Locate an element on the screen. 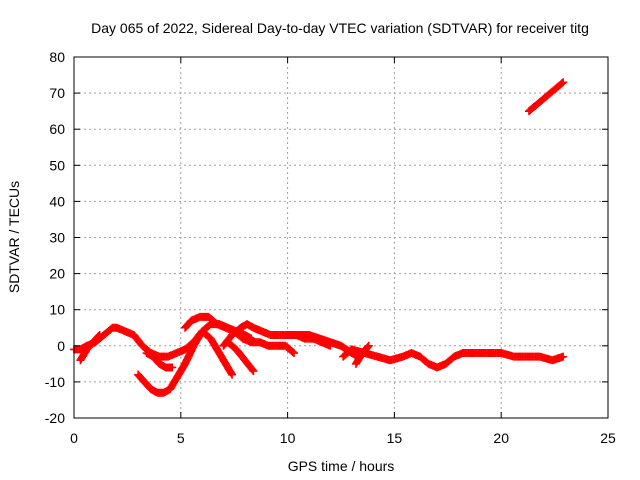  y-tick-label: 30 is located at coordinates (57, 238).